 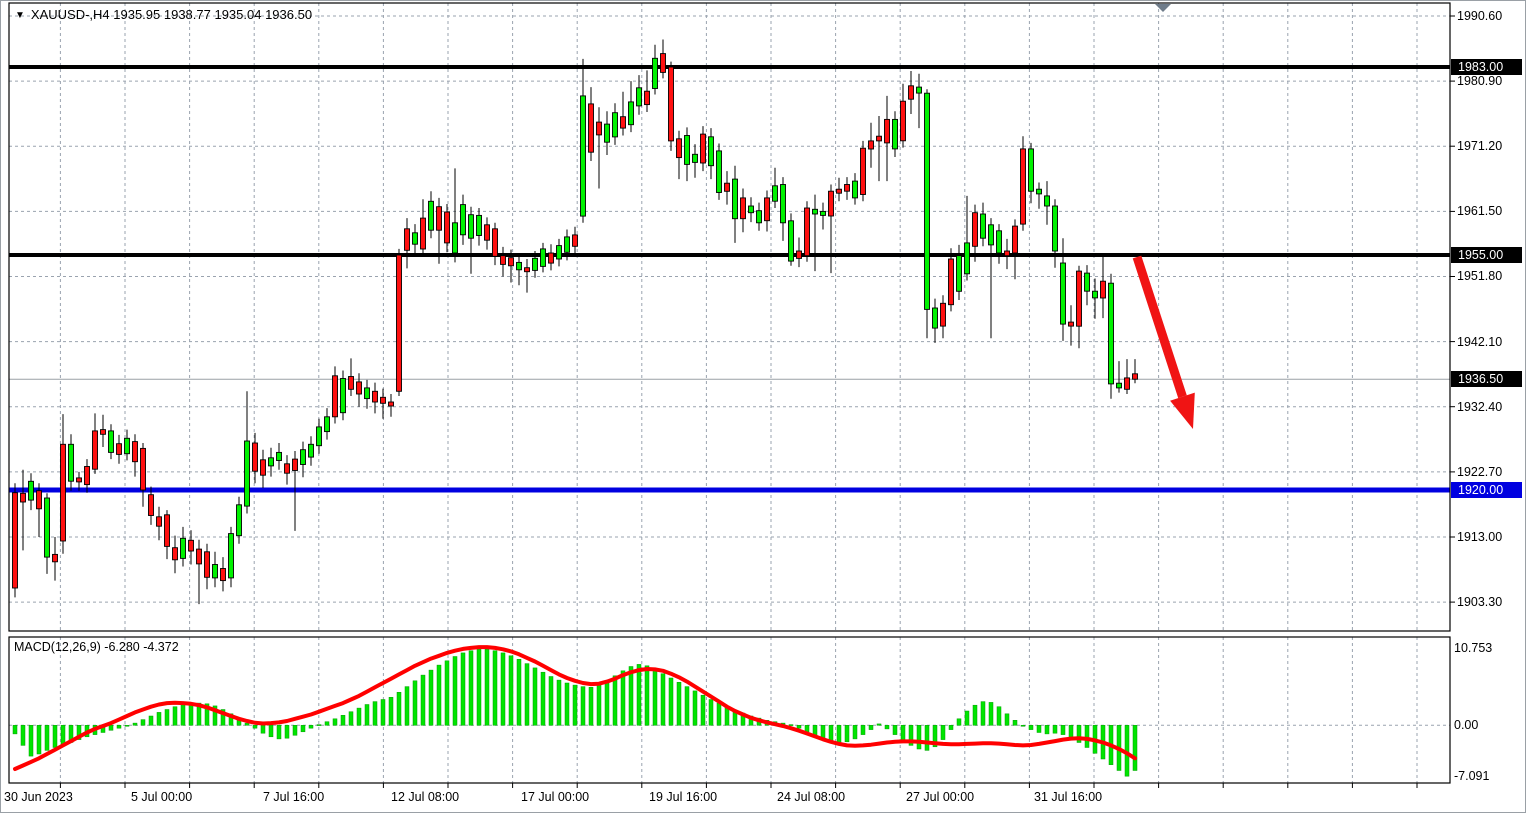 What do you see at coordinates (811, 797) in the screenshot?
I see `time-tick-label: 24 Jul 08:00` at bounding box center [811, 797].